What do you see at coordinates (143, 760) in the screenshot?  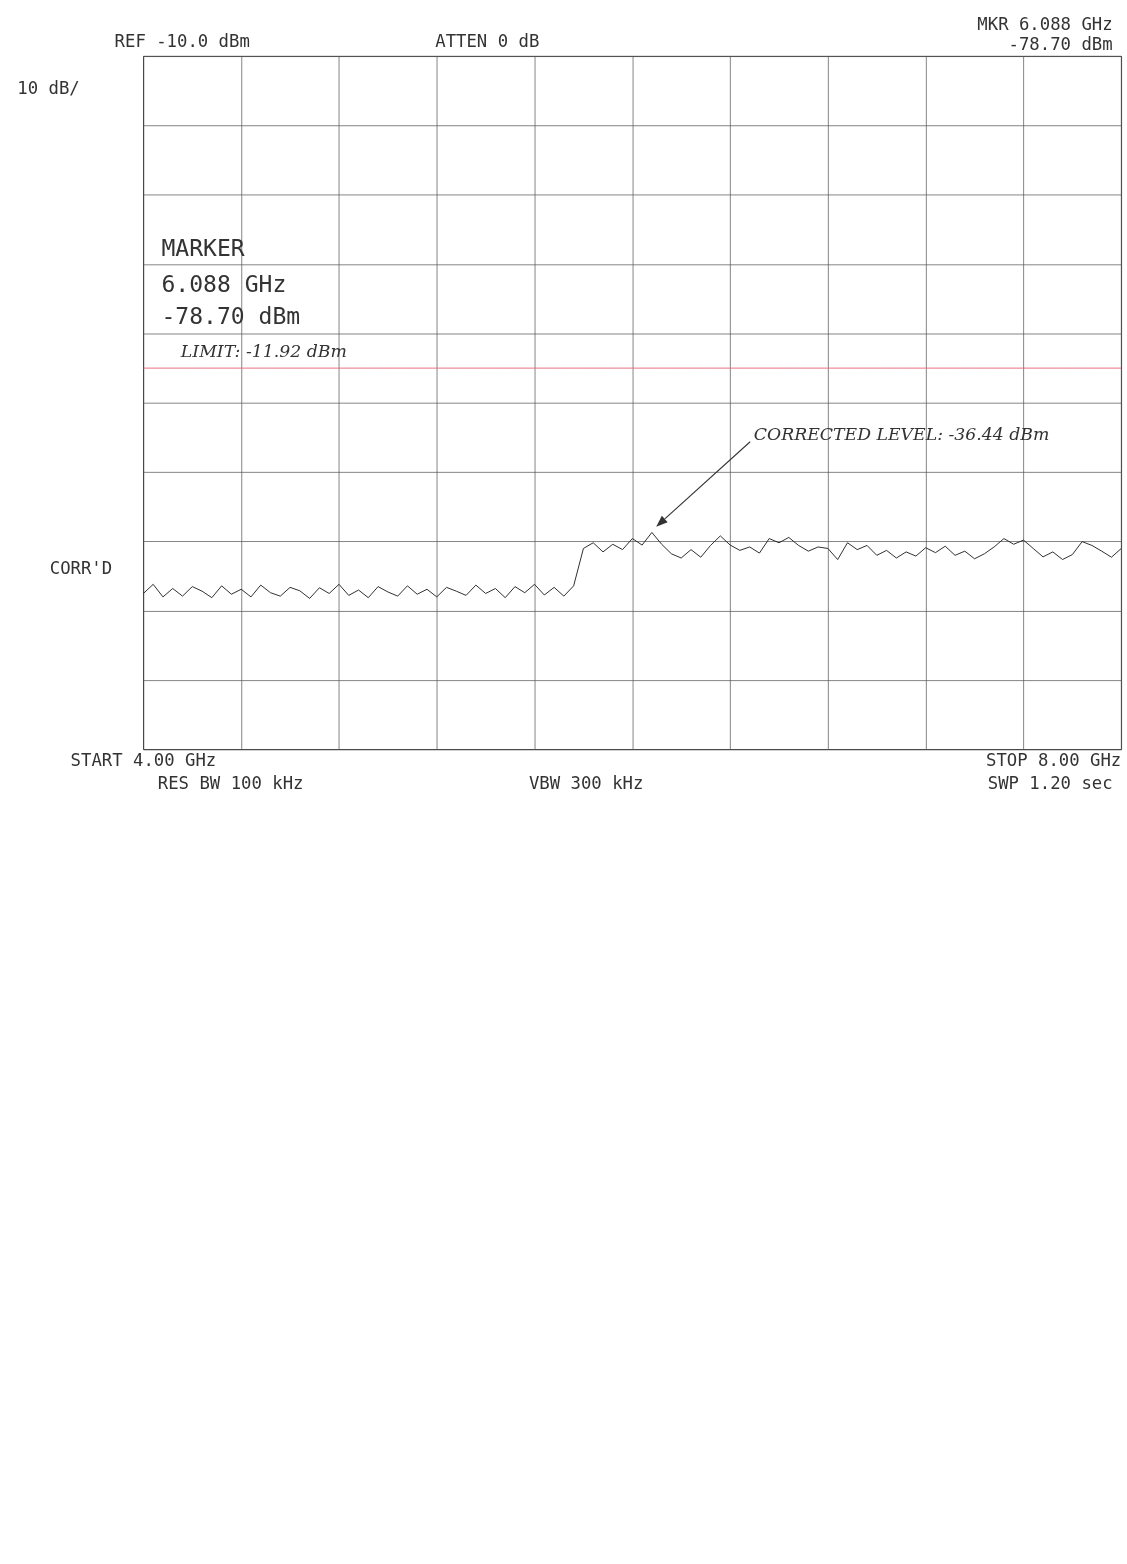 I see `text: START 4.00 GHz` at bounding box center [143, 760].